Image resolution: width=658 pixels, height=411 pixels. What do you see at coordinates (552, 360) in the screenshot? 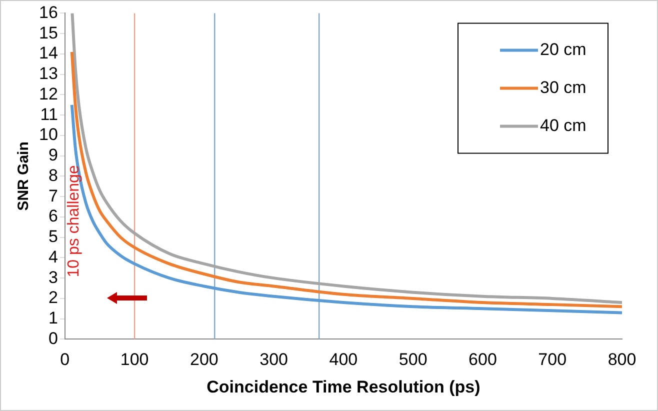
I see `x-tick-label: 700` at bounding box center [552, 360].